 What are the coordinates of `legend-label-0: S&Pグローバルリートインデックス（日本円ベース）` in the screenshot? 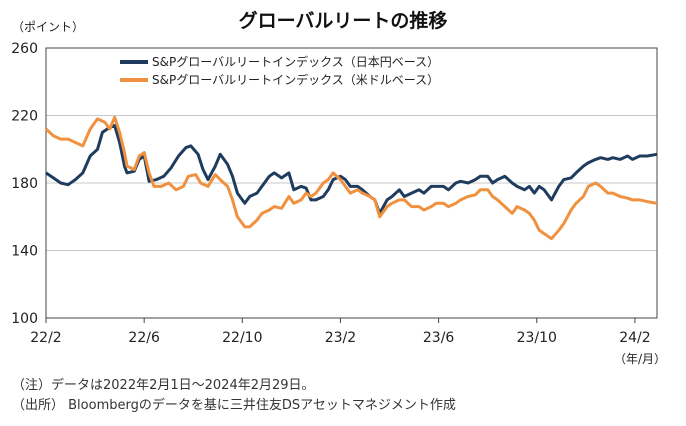 It's located at (295, 61).